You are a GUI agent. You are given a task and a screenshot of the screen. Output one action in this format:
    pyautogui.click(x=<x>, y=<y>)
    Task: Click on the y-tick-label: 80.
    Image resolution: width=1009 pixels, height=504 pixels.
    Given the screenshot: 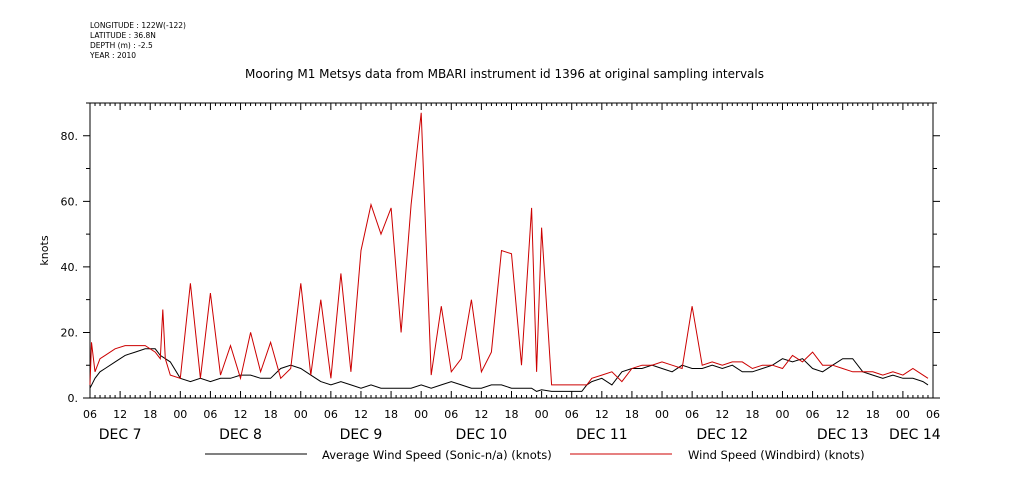 What is the action you would take?
    pyautogui.click(x=70, y=136)
    